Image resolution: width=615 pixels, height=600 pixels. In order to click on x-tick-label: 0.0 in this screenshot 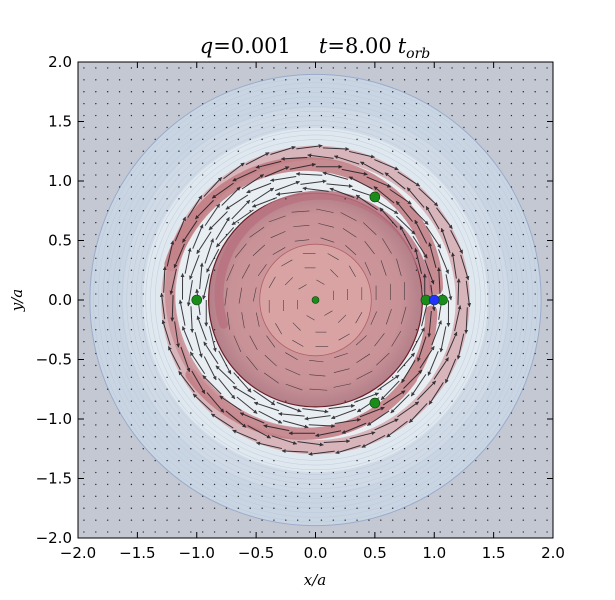, I will do `click(316, 553)`.